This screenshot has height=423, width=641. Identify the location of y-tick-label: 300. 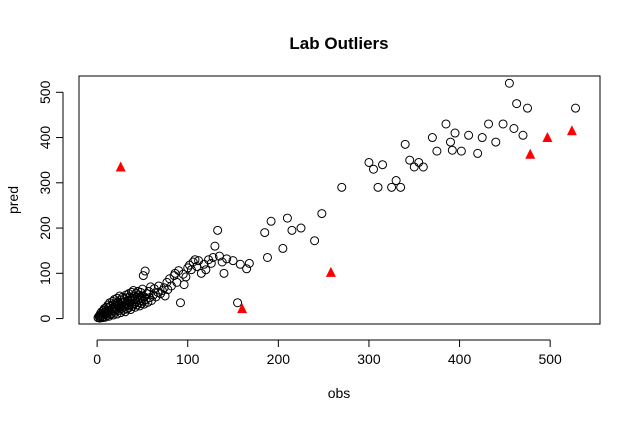
(45, 183).